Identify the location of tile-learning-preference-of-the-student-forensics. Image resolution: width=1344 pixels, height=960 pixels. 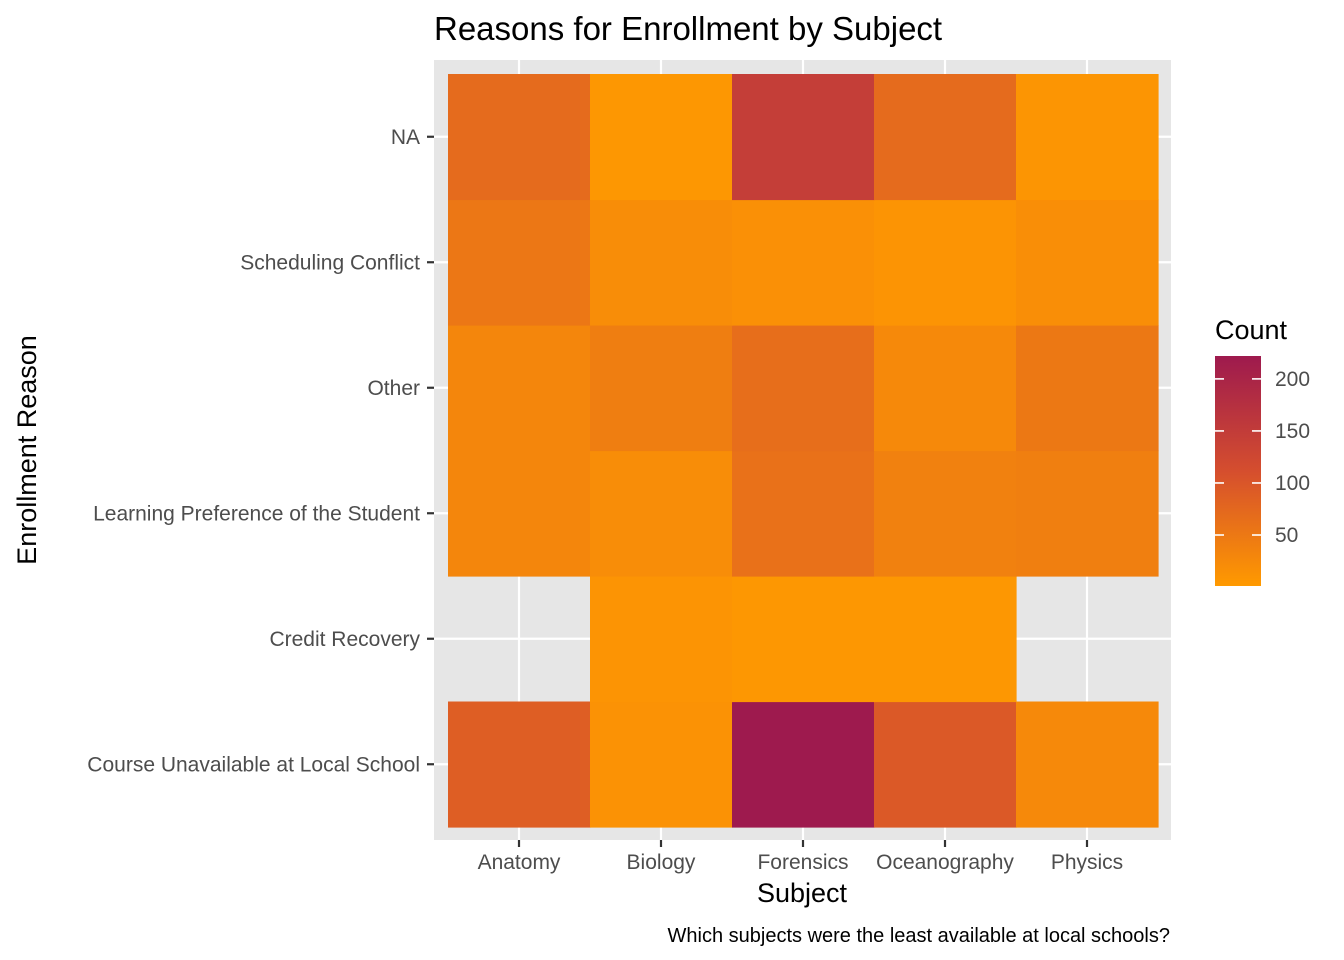
(803, 513).